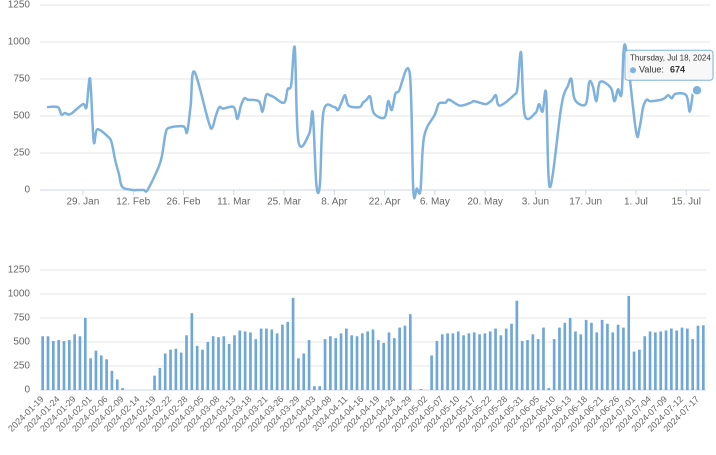  Describe the element at coordinates (697, 90) in the screenshot. I see `hover-point` at that location.